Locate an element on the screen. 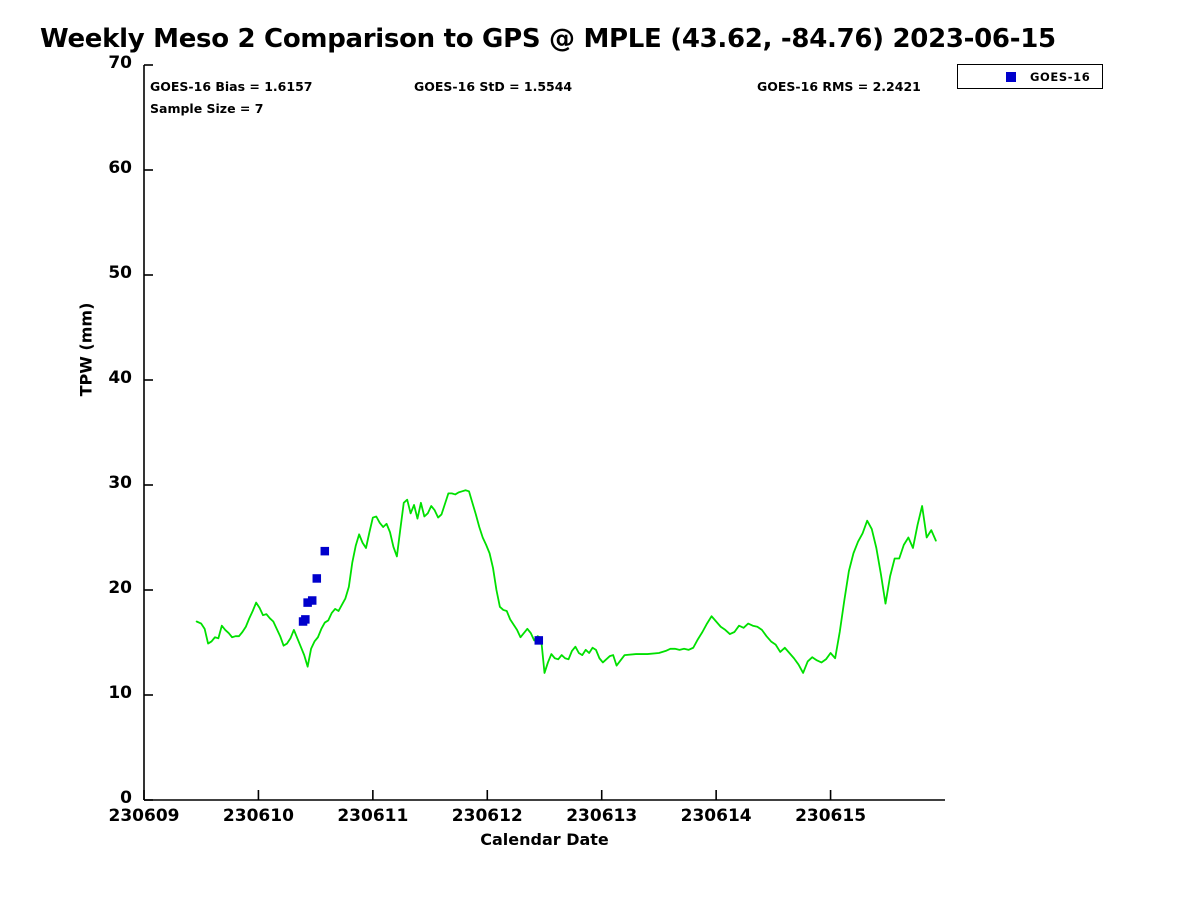 The image size is (1200, 900). annotation-std: GOES-16 StD = 1.5544 is located at coordinates (493, 86).